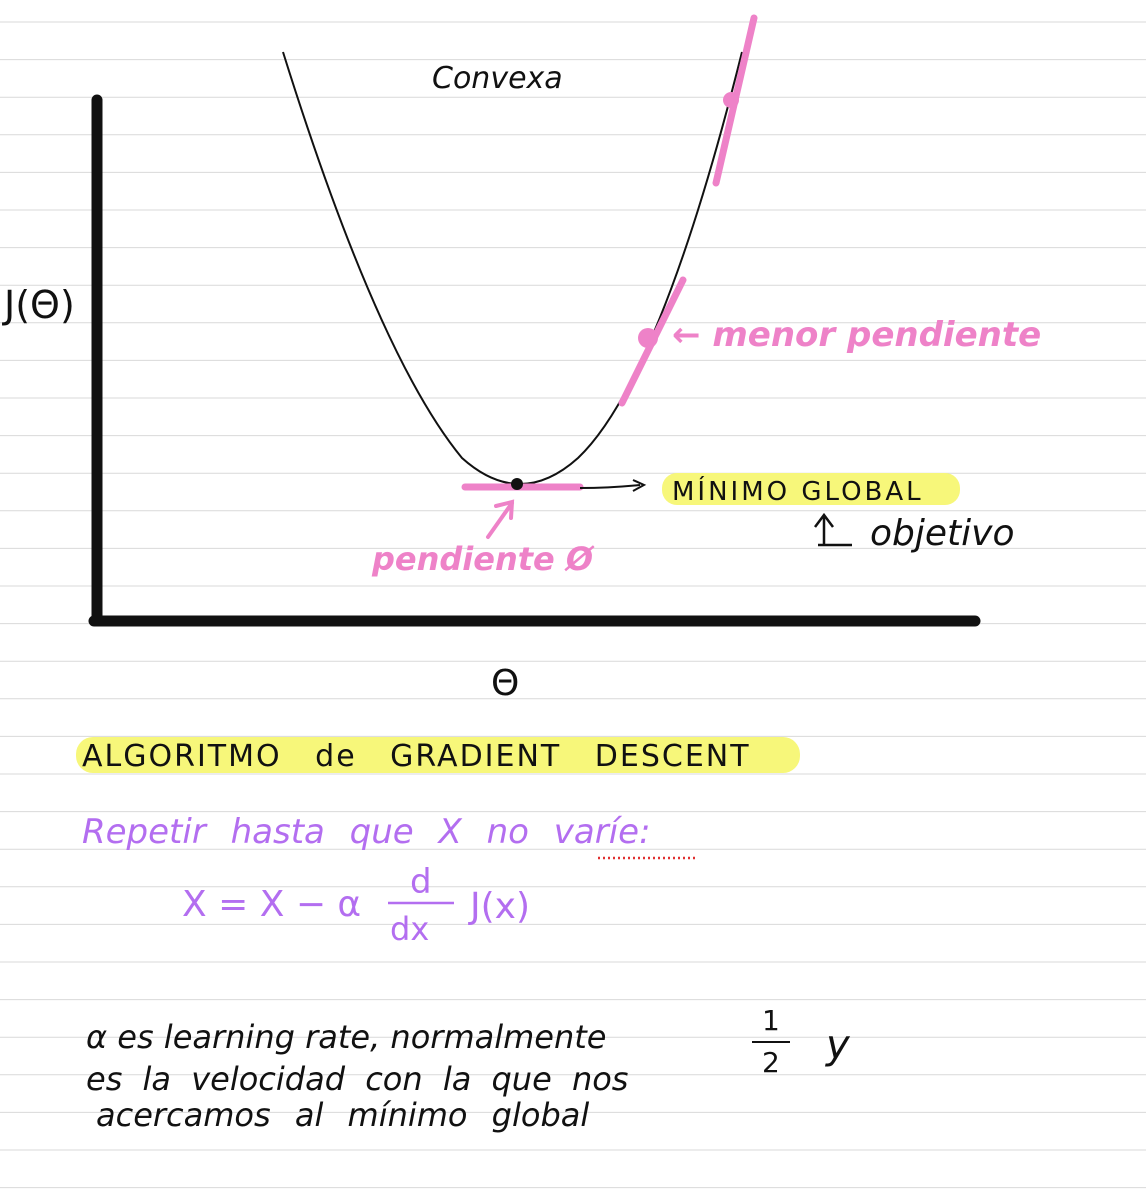 Image resolution: width=1146 pixels, height=1204 pixels. I want to click on formula-rhs: J(x), so click(499, 906).